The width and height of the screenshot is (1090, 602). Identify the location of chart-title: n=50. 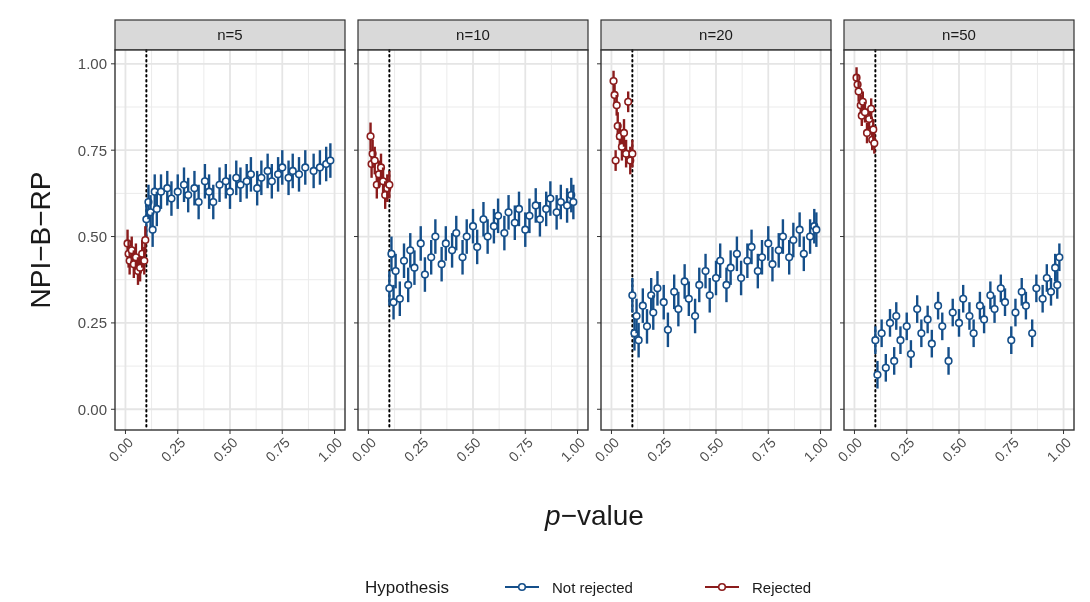
(959, 34).